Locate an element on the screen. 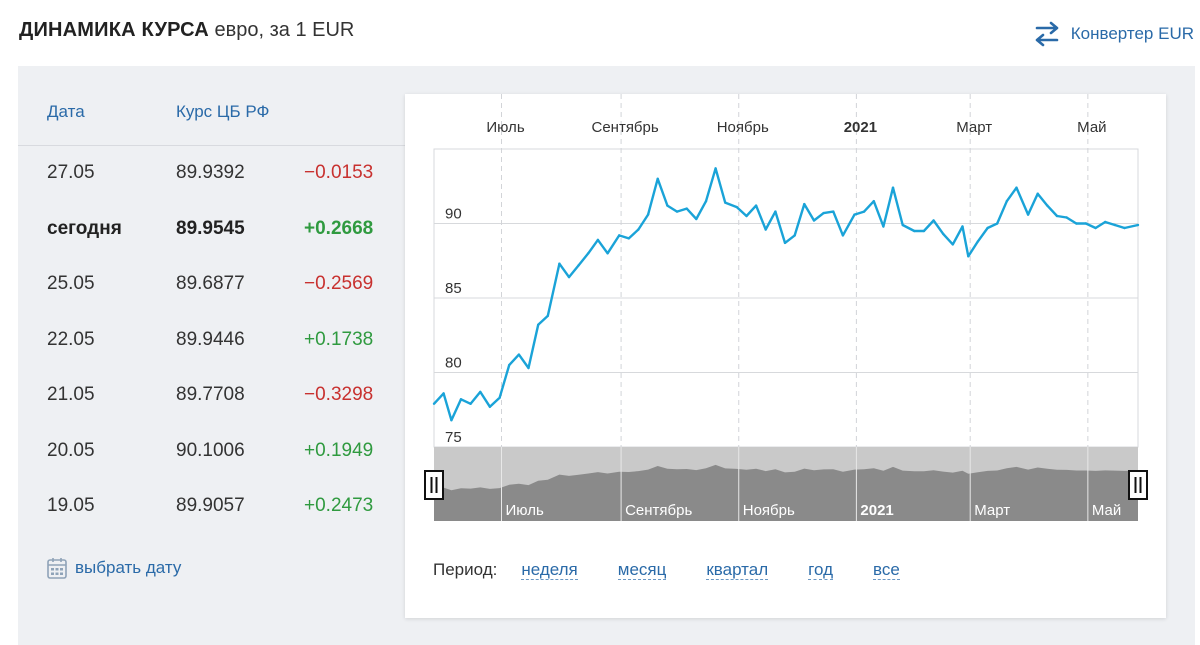  rate-value: 89.9392 is located at coordinates (210, 172).